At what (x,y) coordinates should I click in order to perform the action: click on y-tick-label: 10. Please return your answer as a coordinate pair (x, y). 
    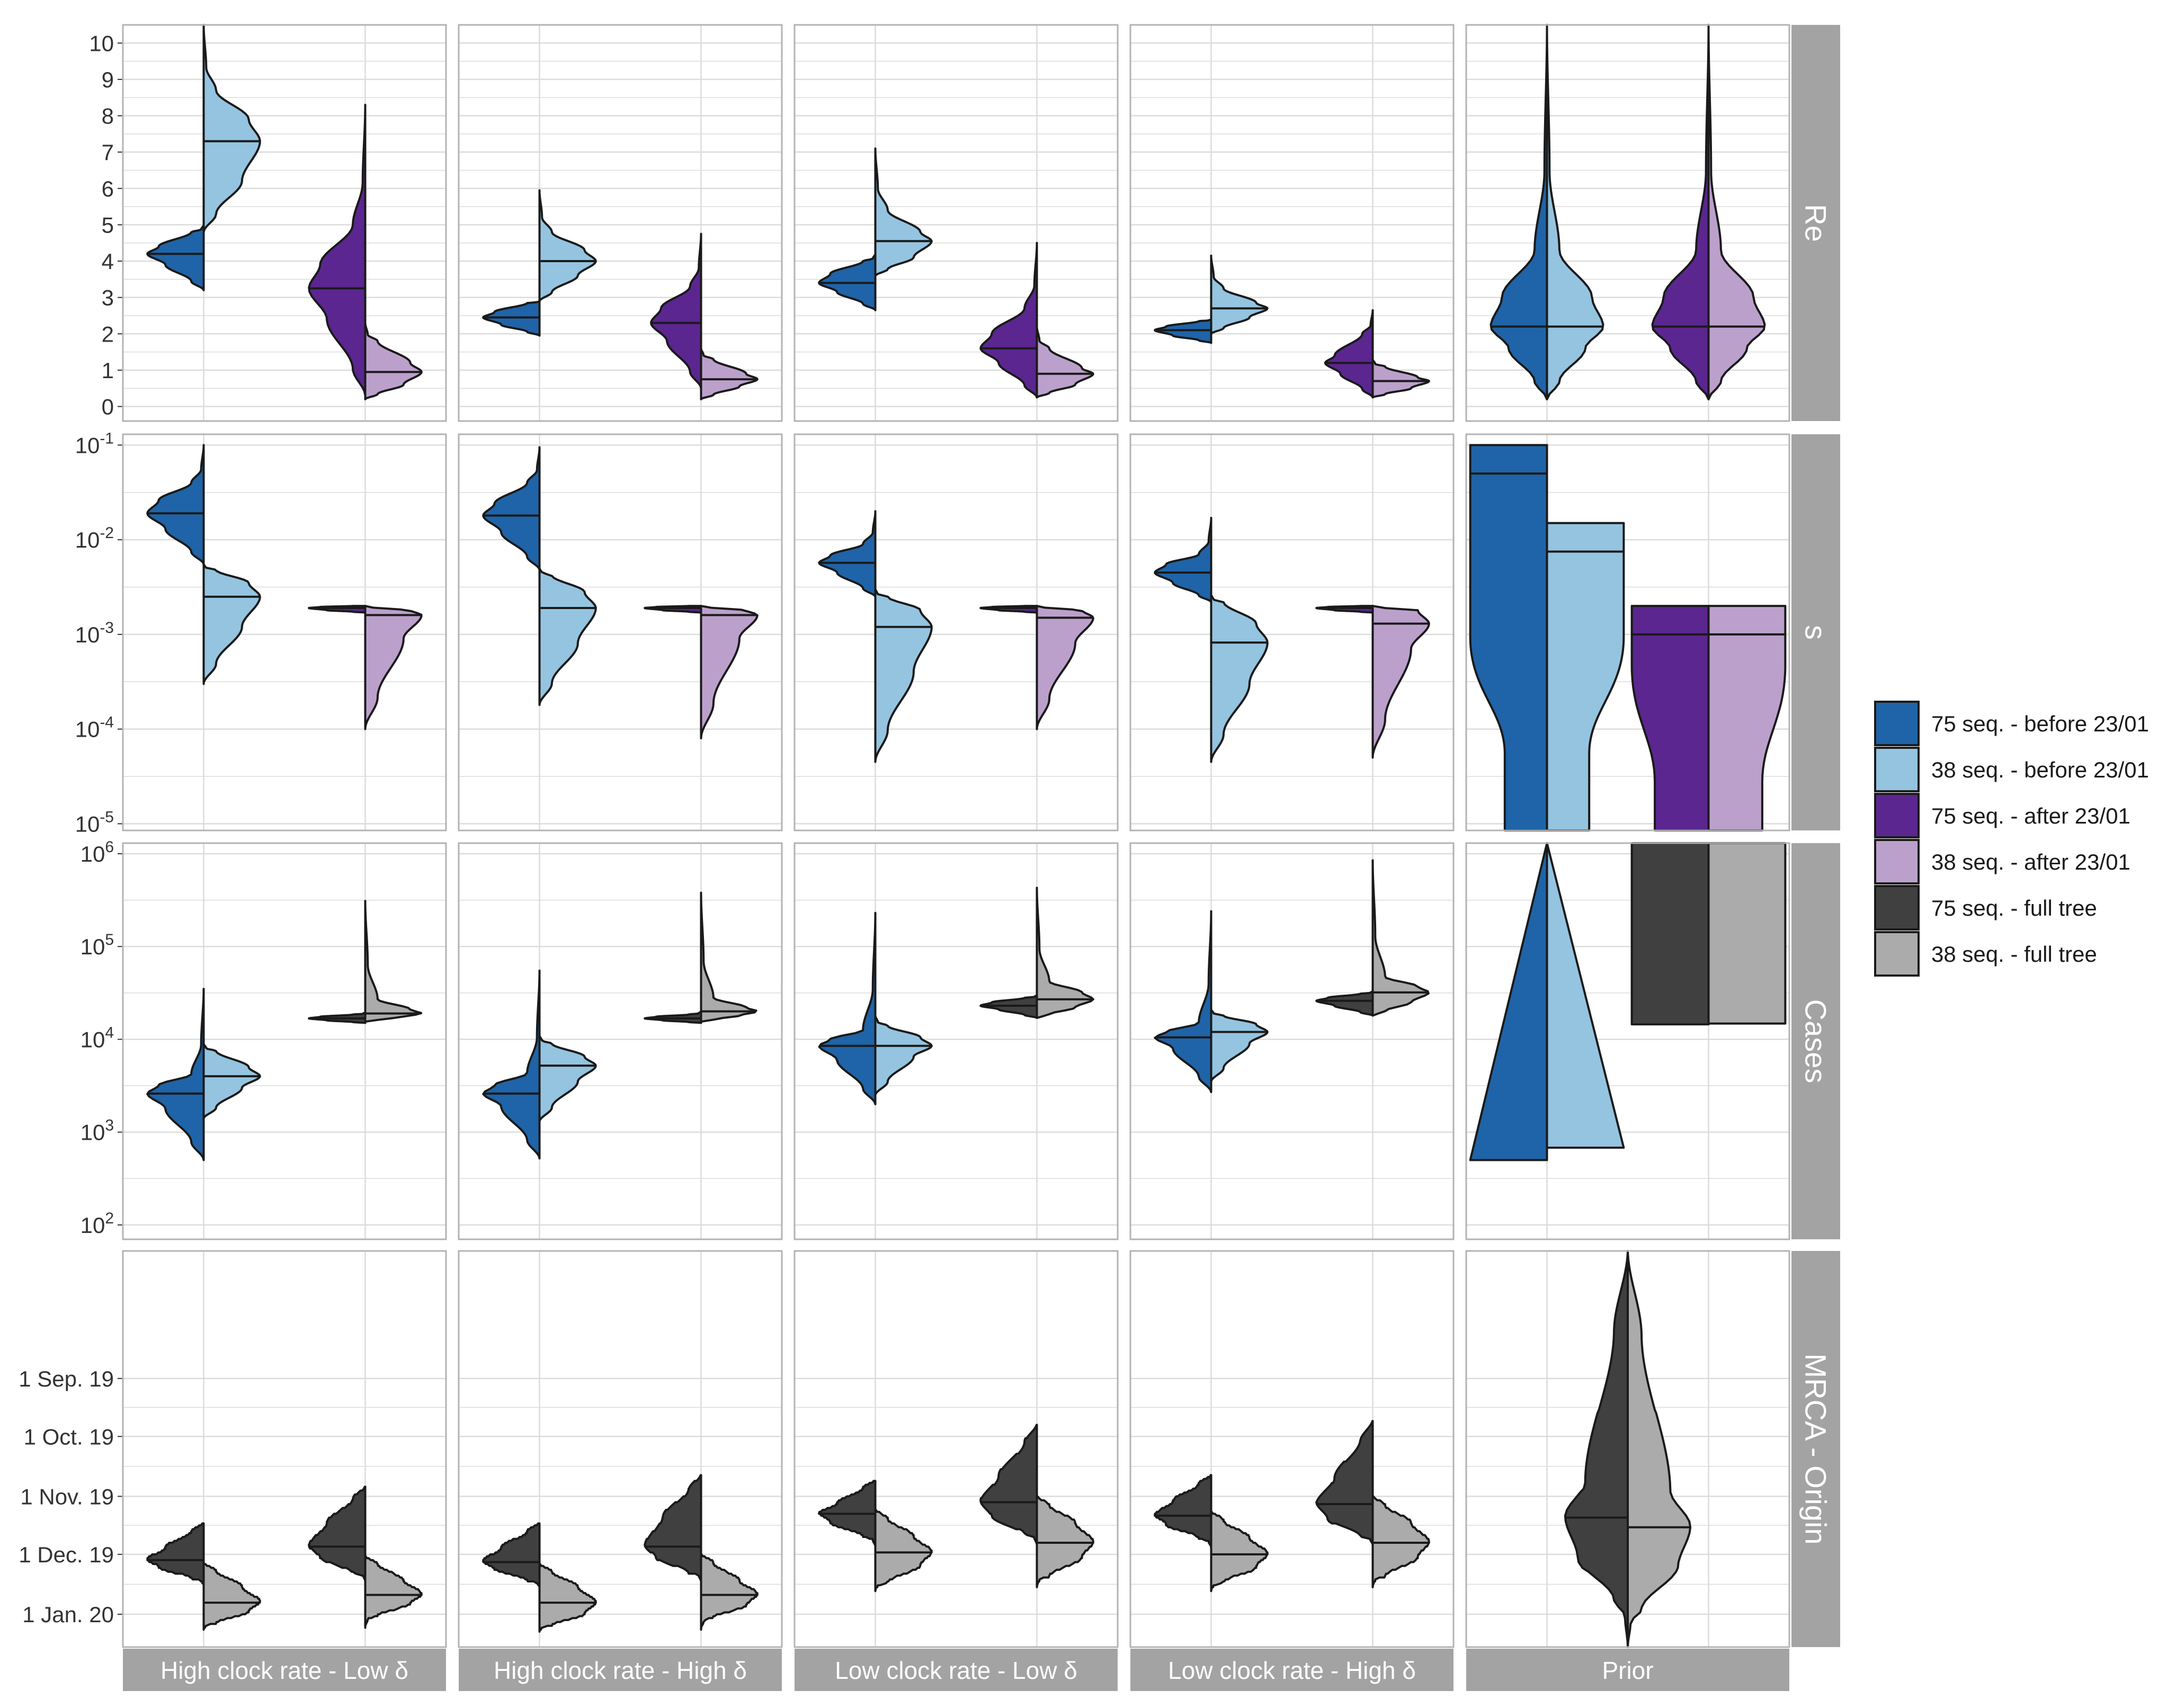
    Looking at the image, I should click on (101, 43).